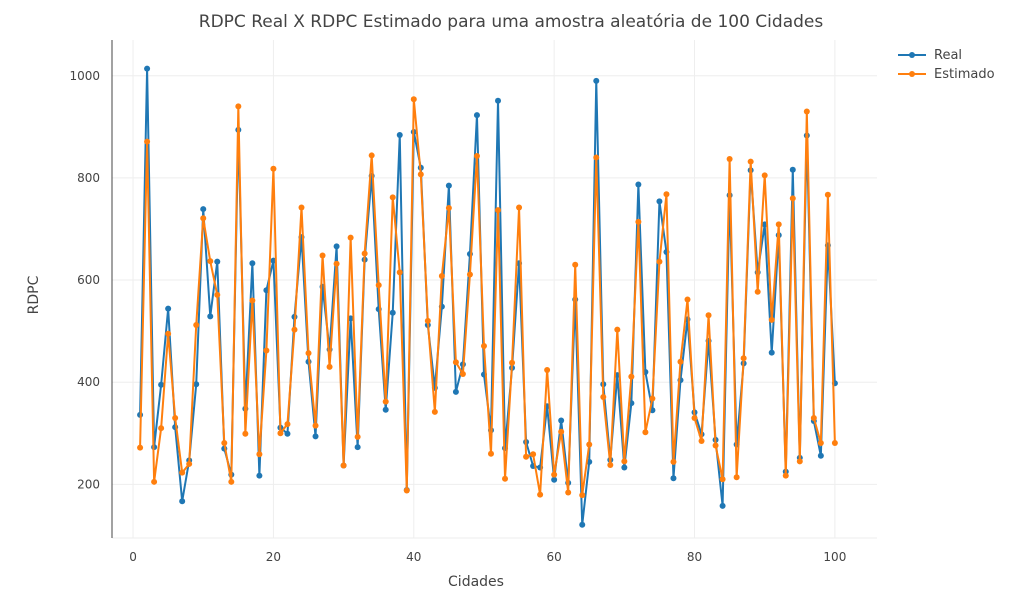  I want to click on x-tick-label: 20, so click(273, 557).